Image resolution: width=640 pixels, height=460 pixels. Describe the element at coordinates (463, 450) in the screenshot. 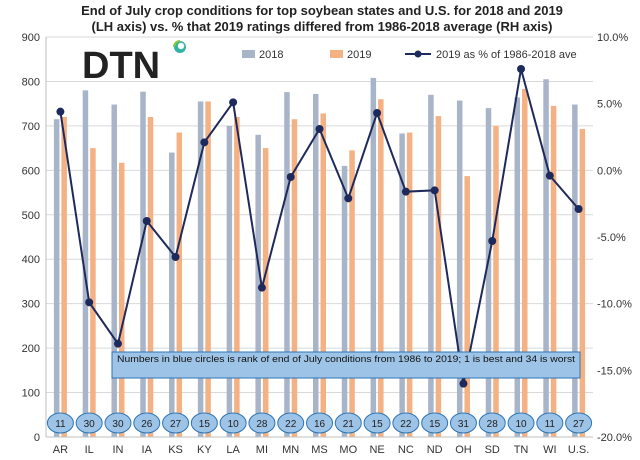

I see `x-tick-label: OH` at that location.